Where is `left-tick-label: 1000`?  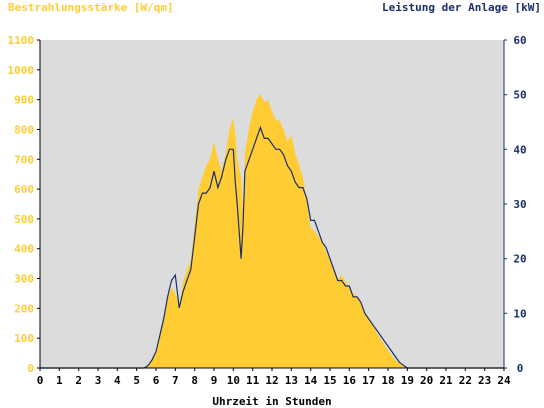
left-tick-label: 1000 is located at coordinates (21, 70).